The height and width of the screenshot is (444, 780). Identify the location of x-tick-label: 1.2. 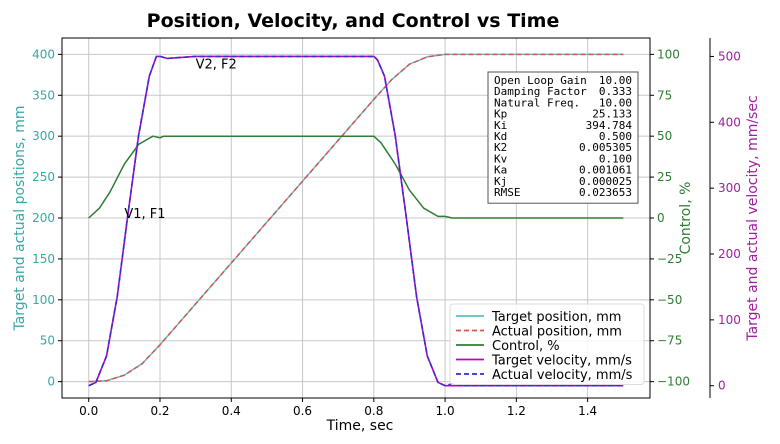
(516, 411).